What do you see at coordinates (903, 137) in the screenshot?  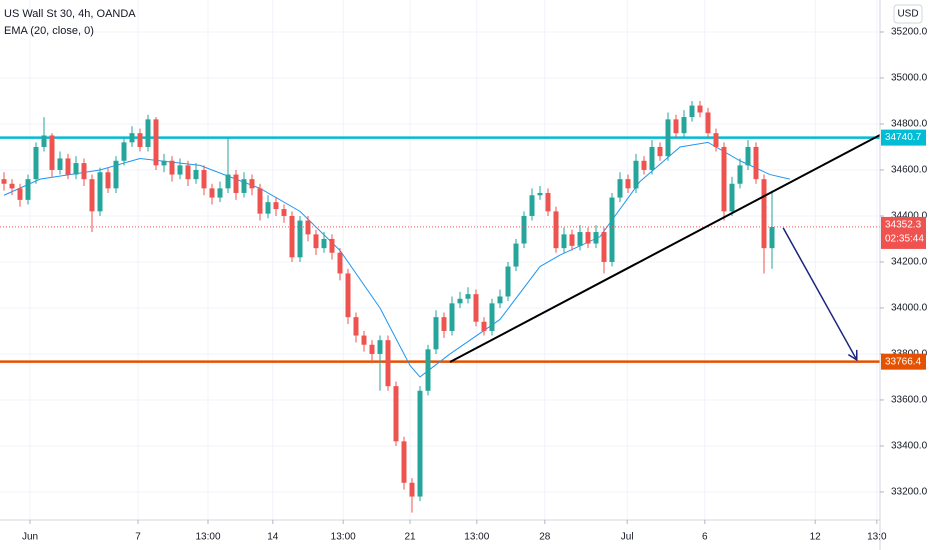 I see `level-label: 34740.7` at bounding box center [903, 137].